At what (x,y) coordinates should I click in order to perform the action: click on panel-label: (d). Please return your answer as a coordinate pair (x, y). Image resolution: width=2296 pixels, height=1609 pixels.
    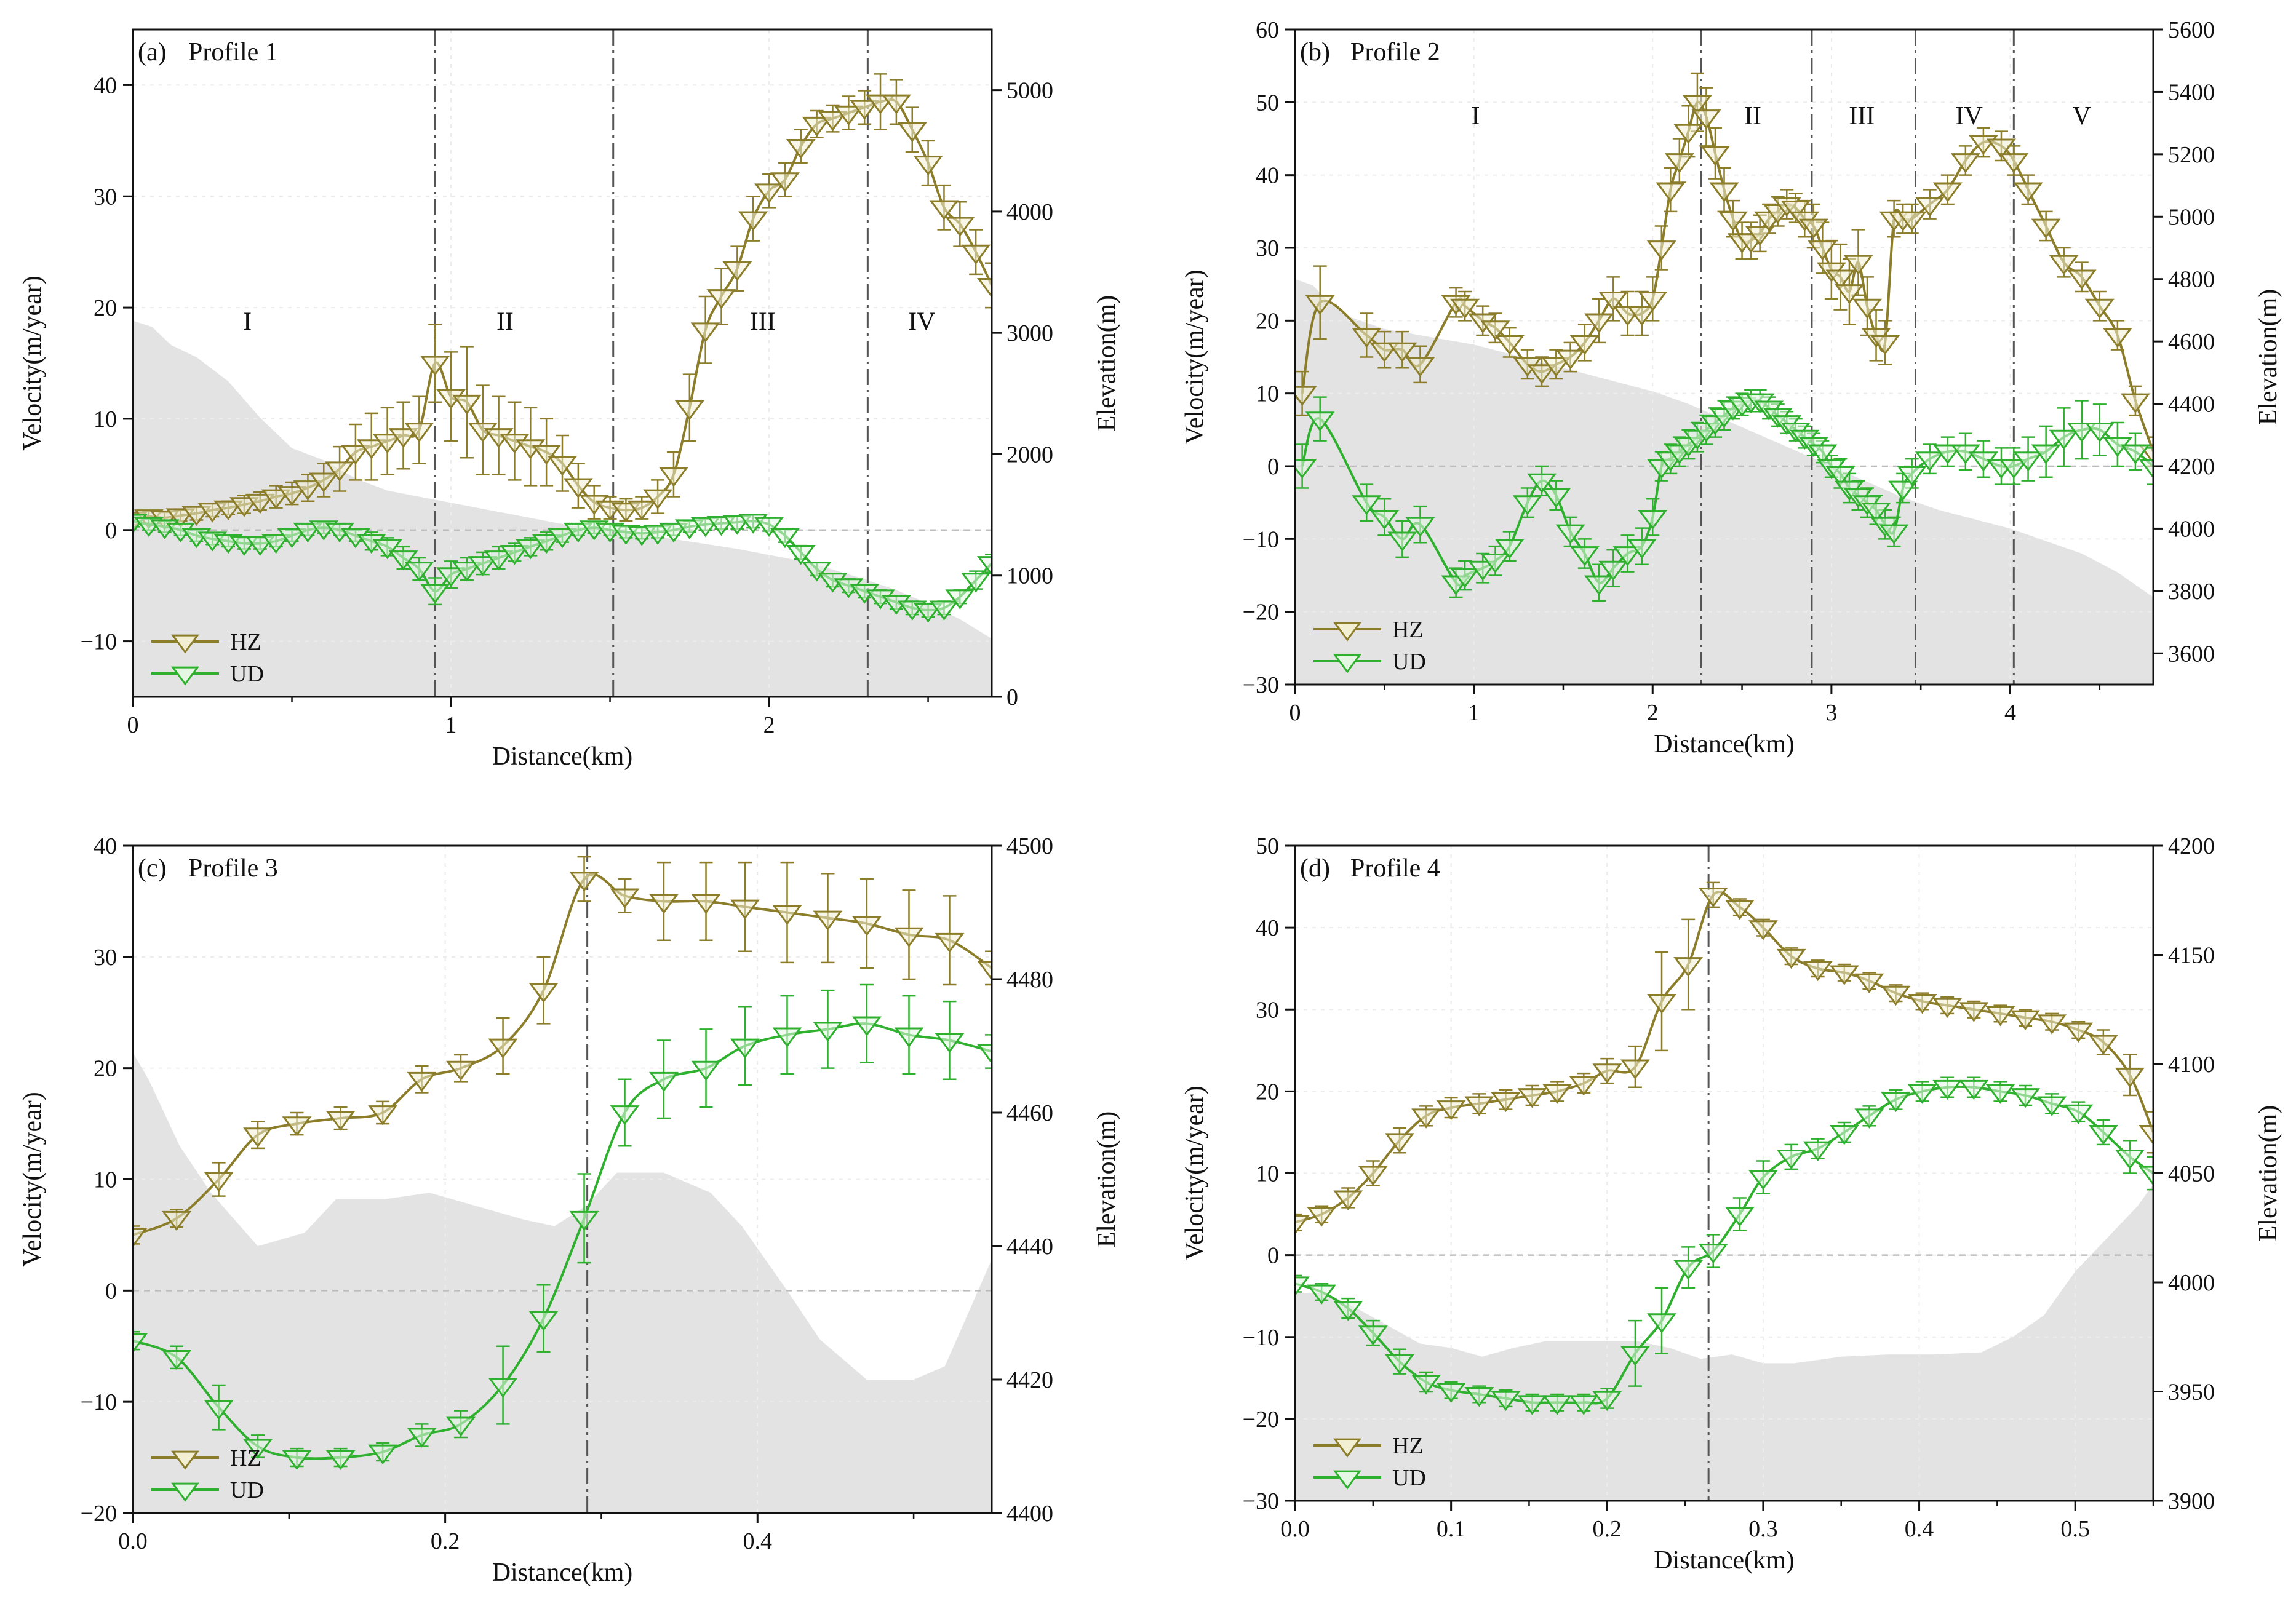
    Looking at the image, I should click on (1315, 868).